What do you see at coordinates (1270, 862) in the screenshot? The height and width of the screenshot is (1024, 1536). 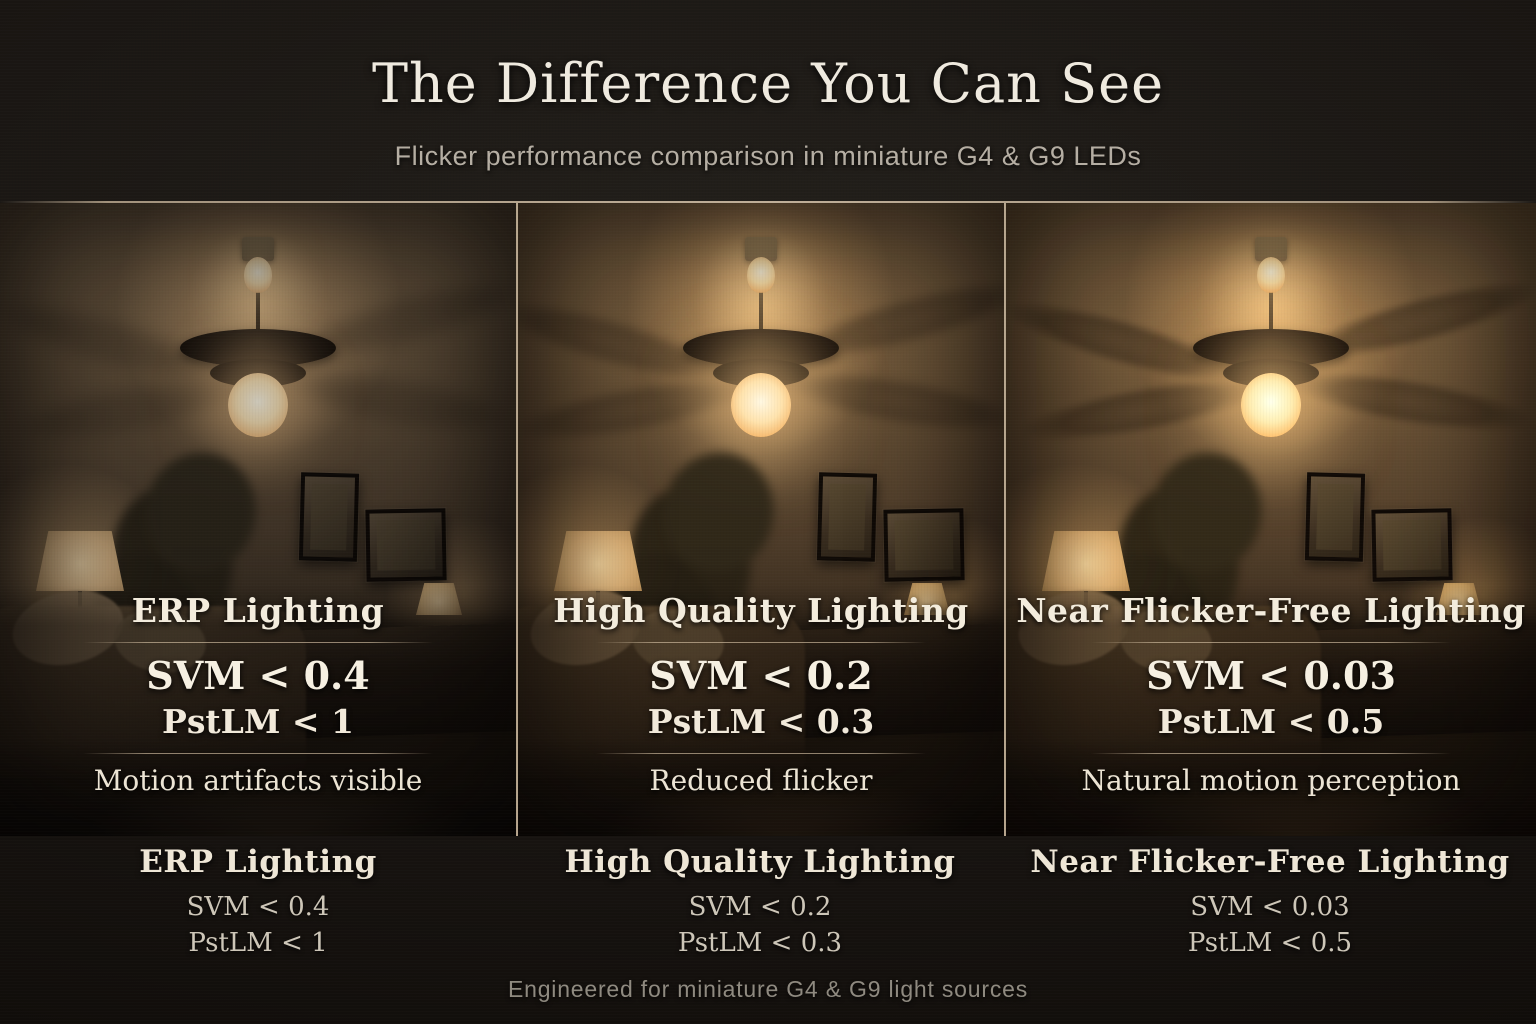 I see `bottom-label-heading: Near Flicker-Free Lighting` at bounding box center [1270, 862].